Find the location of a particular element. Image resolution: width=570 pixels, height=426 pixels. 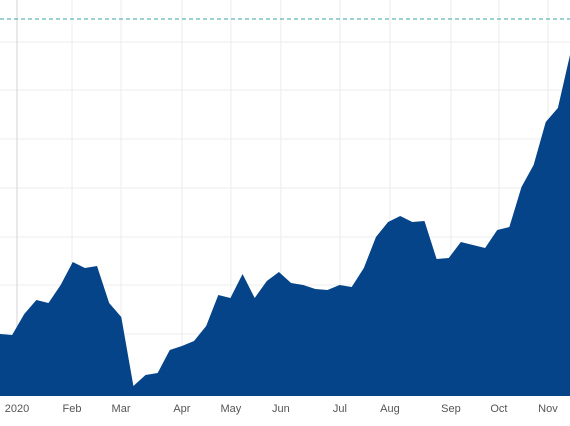

x-tick-label: Sep is located at coordinates (451, 409).